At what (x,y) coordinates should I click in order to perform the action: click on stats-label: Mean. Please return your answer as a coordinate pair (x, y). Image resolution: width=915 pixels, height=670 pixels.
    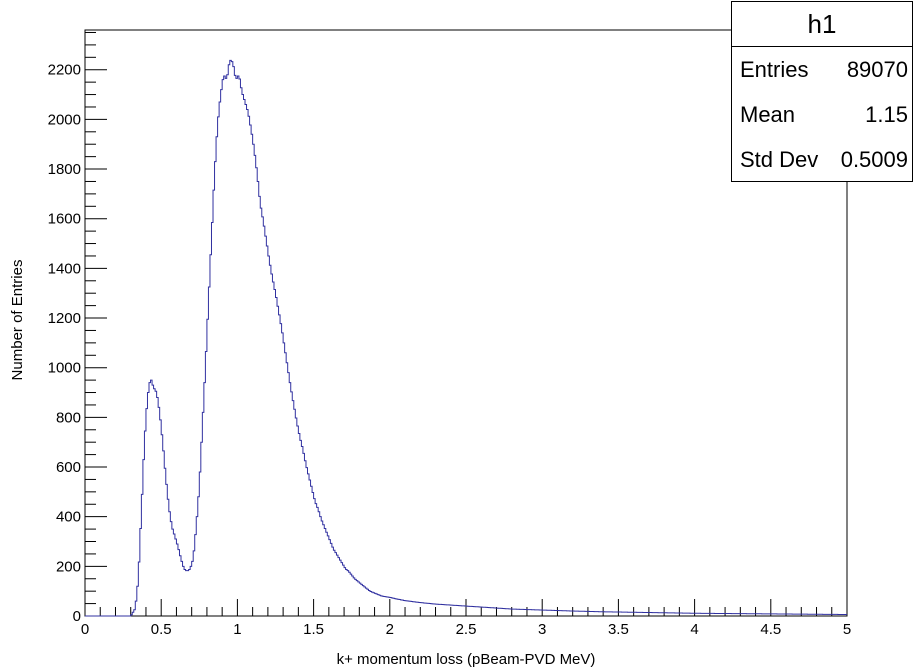
    Looking at the image, I should click on (768, 114).